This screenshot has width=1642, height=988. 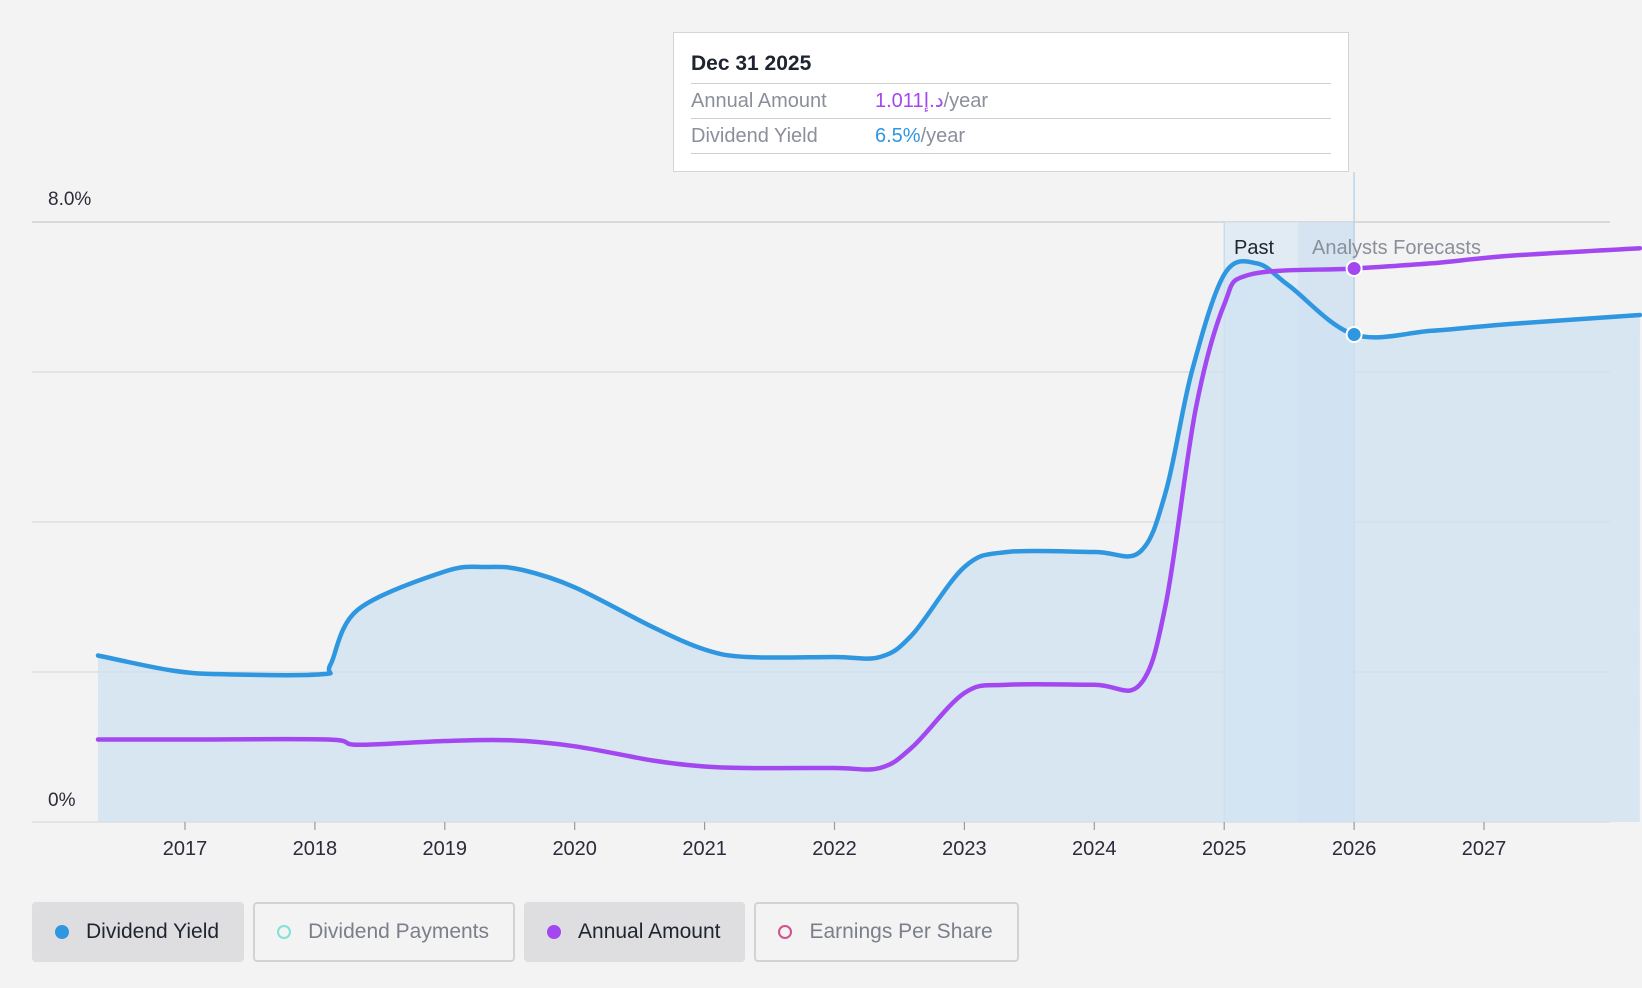 I want to click on tooltip-annual-amount-value: 1.011د.إ, so click(x=909, y=101).